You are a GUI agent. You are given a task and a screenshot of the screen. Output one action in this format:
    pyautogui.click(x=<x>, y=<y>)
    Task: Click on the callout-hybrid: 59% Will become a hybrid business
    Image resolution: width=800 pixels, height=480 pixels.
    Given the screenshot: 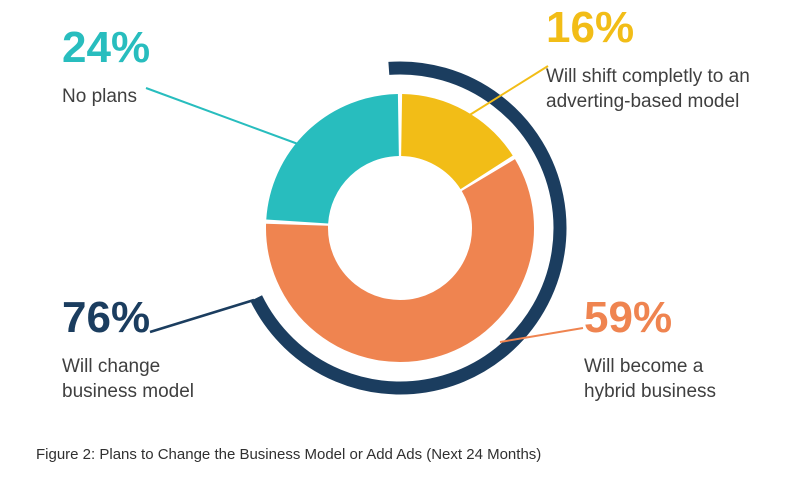 What is the action you would take?
    pyautogui.click(x=661, y=350)
    